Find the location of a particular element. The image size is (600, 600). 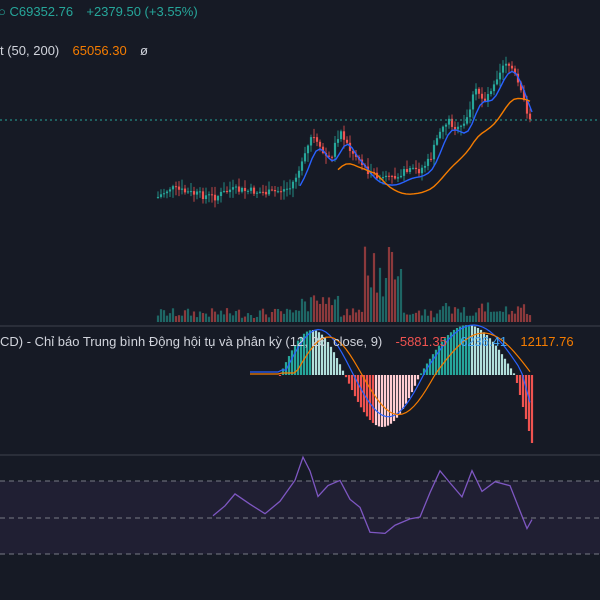

rsi-line is located at coordinates (372, 495).